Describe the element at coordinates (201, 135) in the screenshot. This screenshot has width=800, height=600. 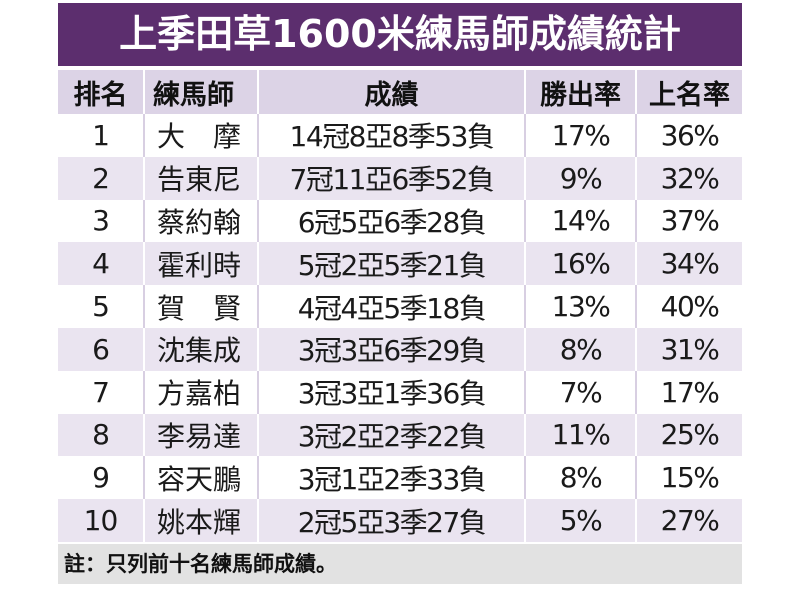
I see `trainer-cell: 大摩` at that location.